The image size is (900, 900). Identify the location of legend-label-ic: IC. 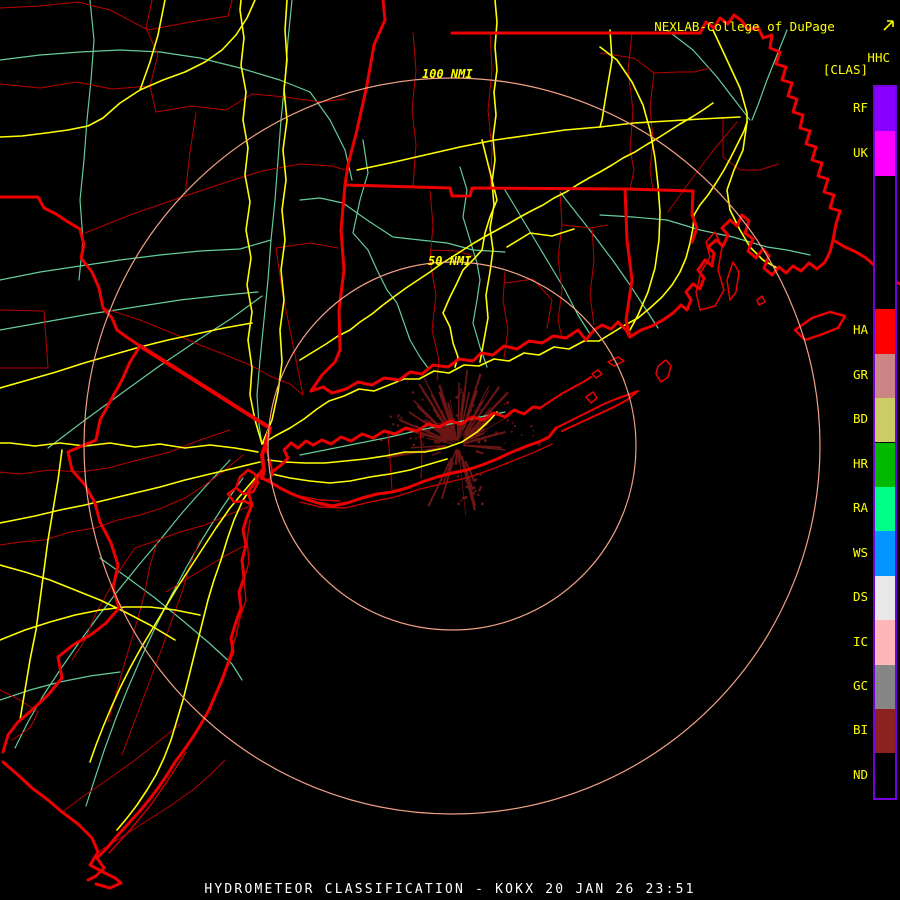
(860, 641).